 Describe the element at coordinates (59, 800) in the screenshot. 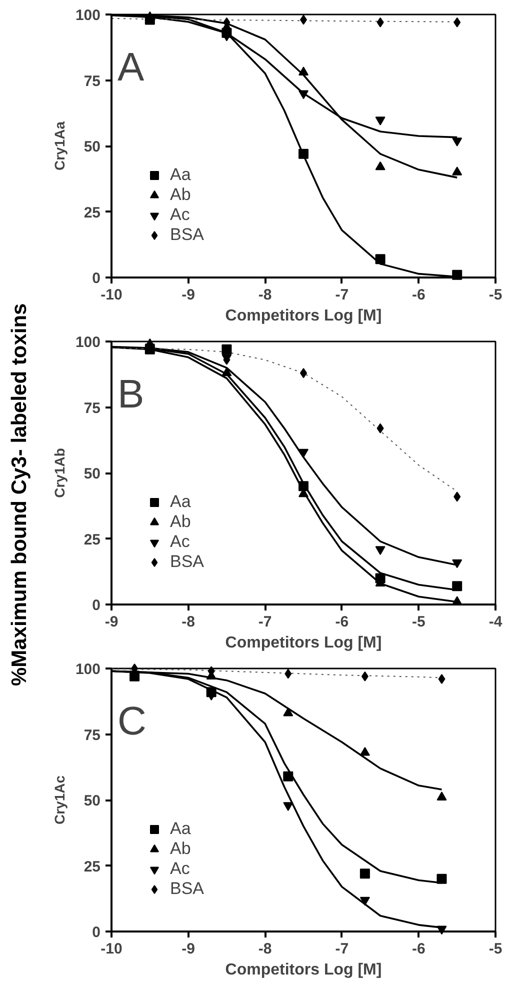

I see `y-axis-title: Cry1Ac` at that location.